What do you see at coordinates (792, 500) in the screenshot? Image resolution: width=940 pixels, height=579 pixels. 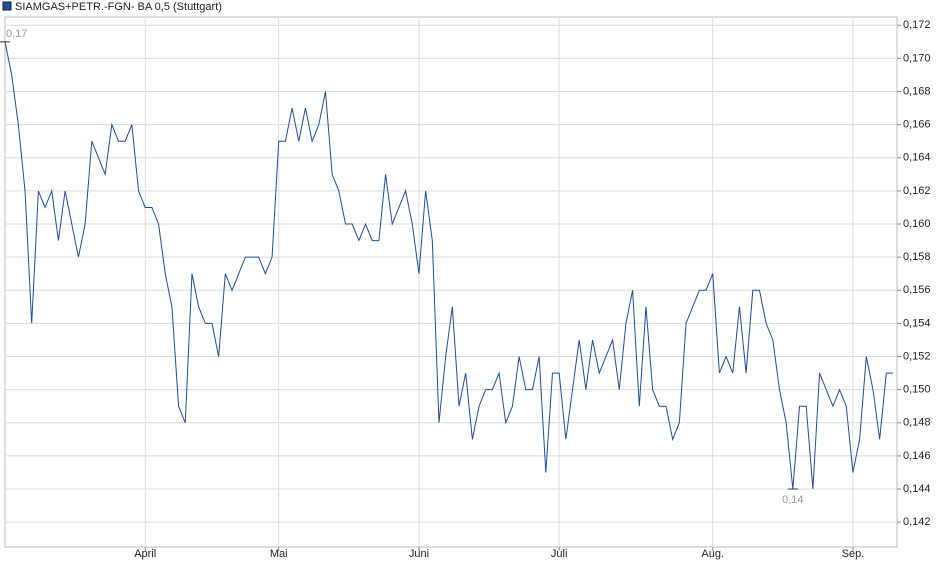 I see `value-label: 0,14` at bounding box center [792, 500].